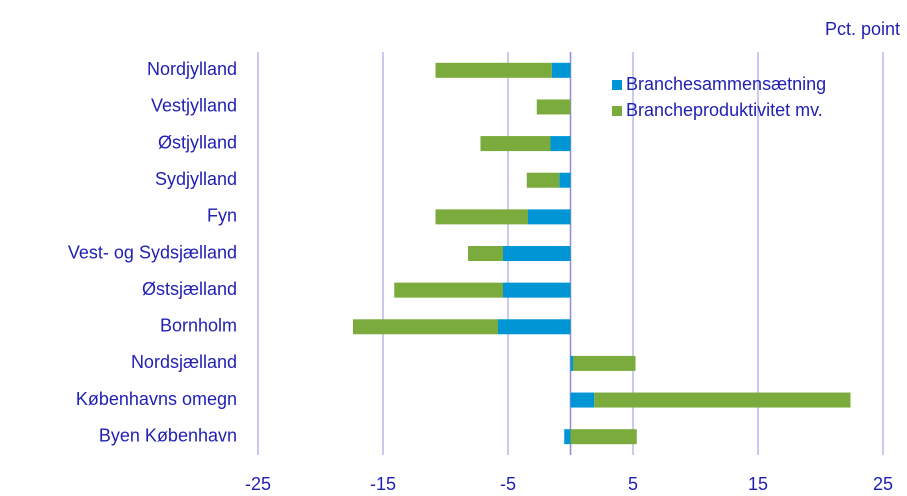  Describe the element at coordinates (194, 106) in the screenshot. I see `y-tick-label: Vestjylland` at that location.